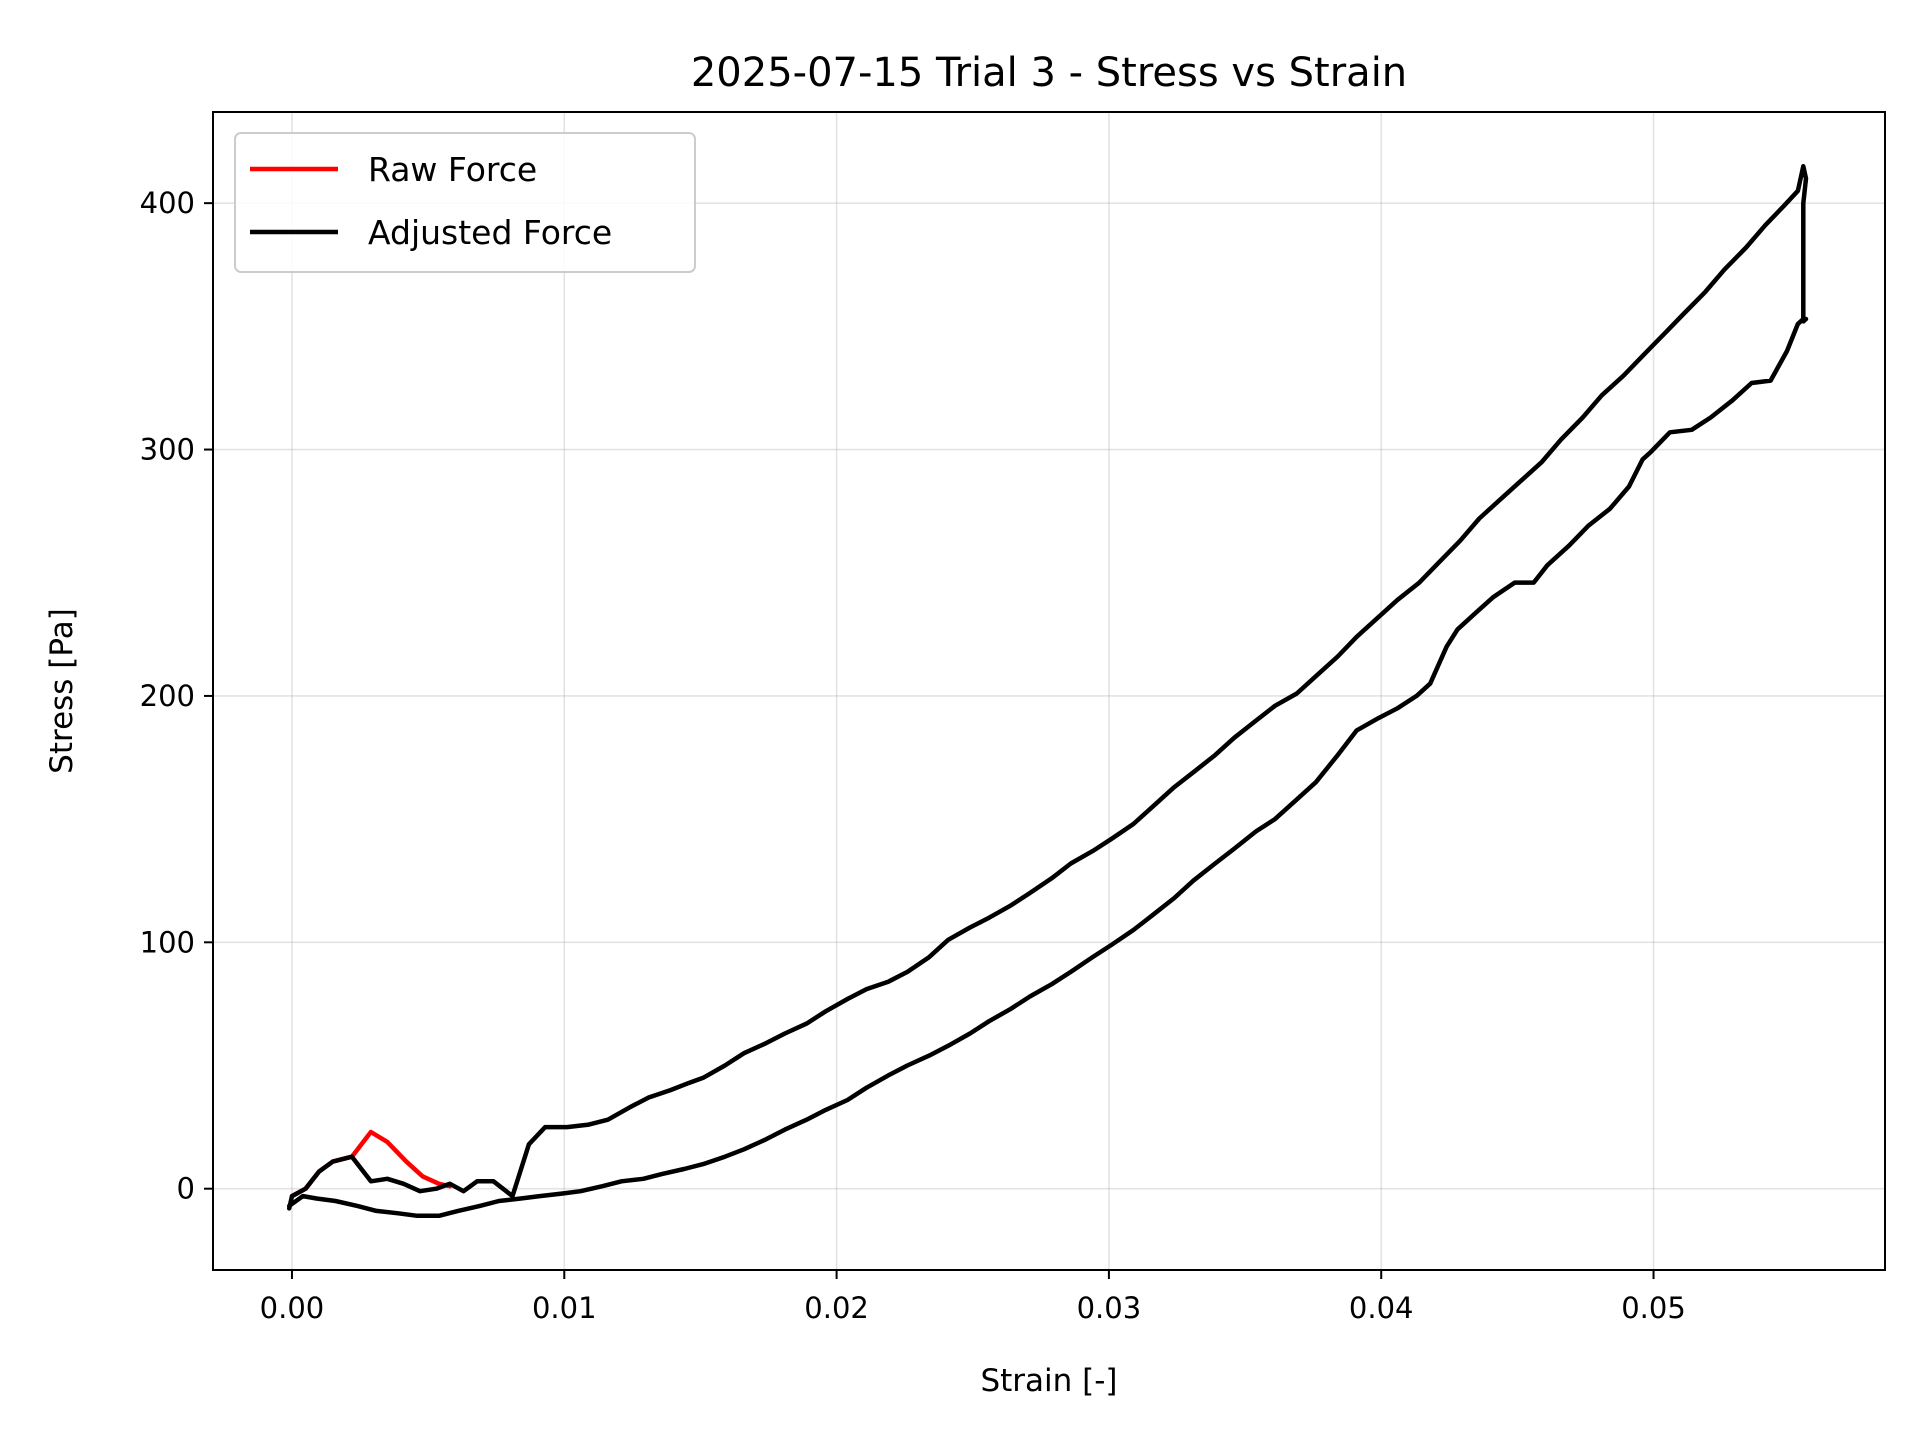 The width and height of the screenshot is (1920, 1440). I want to click on x-tick-label: 0.04, so click(1381, 1308).